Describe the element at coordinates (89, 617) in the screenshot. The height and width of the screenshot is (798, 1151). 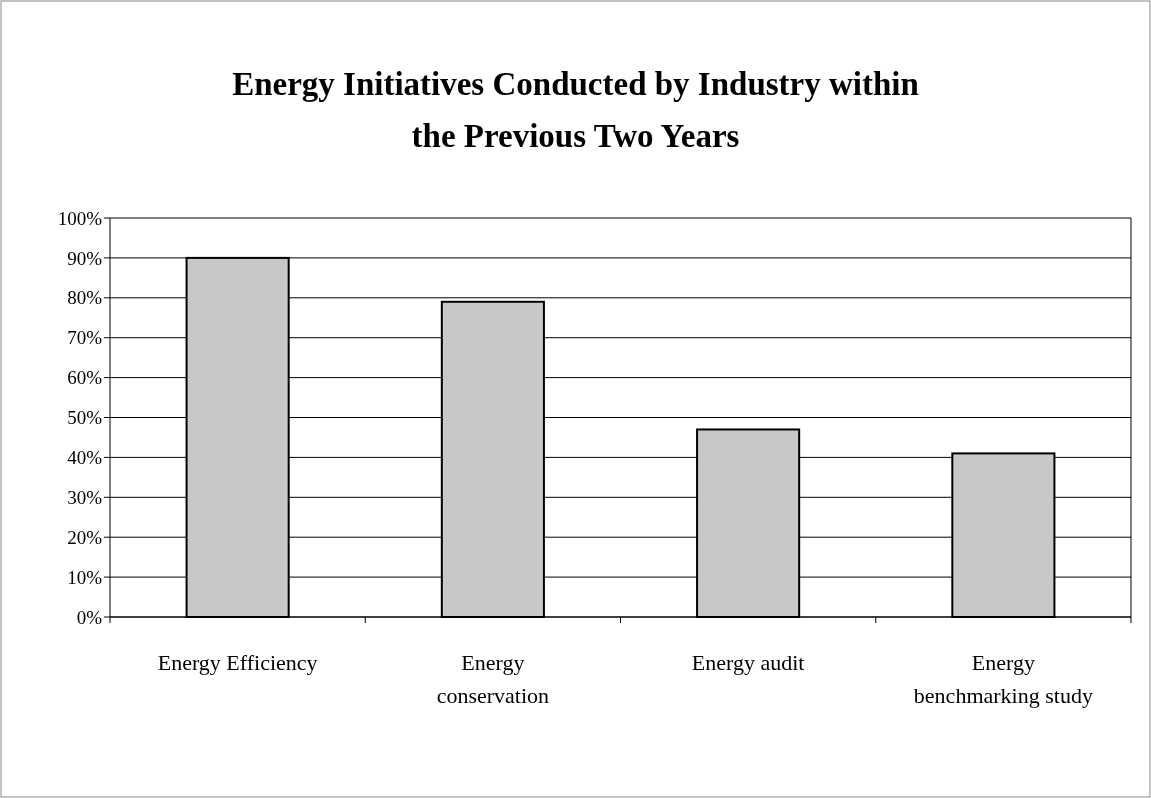
I see `y-tick-label: 0%` at that location.